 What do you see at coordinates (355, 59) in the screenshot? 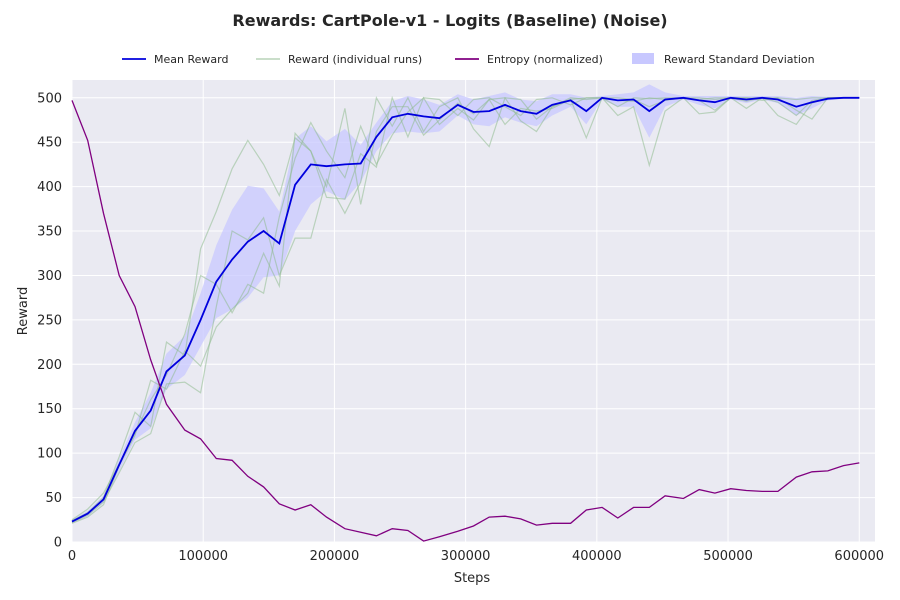
I see `legend-label: Reward (individual runs)` at bounding box center [355, 59].